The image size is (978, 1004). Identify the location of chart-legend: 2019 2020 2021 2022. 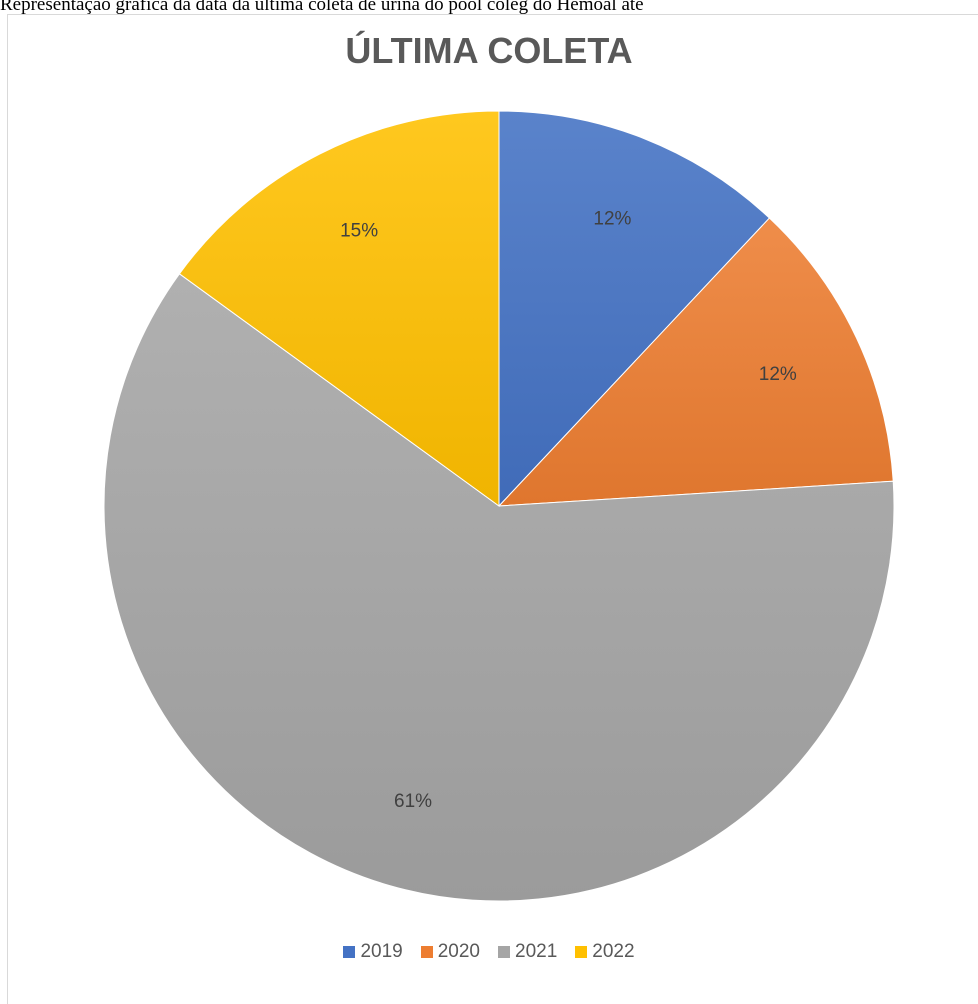
(489, 952).